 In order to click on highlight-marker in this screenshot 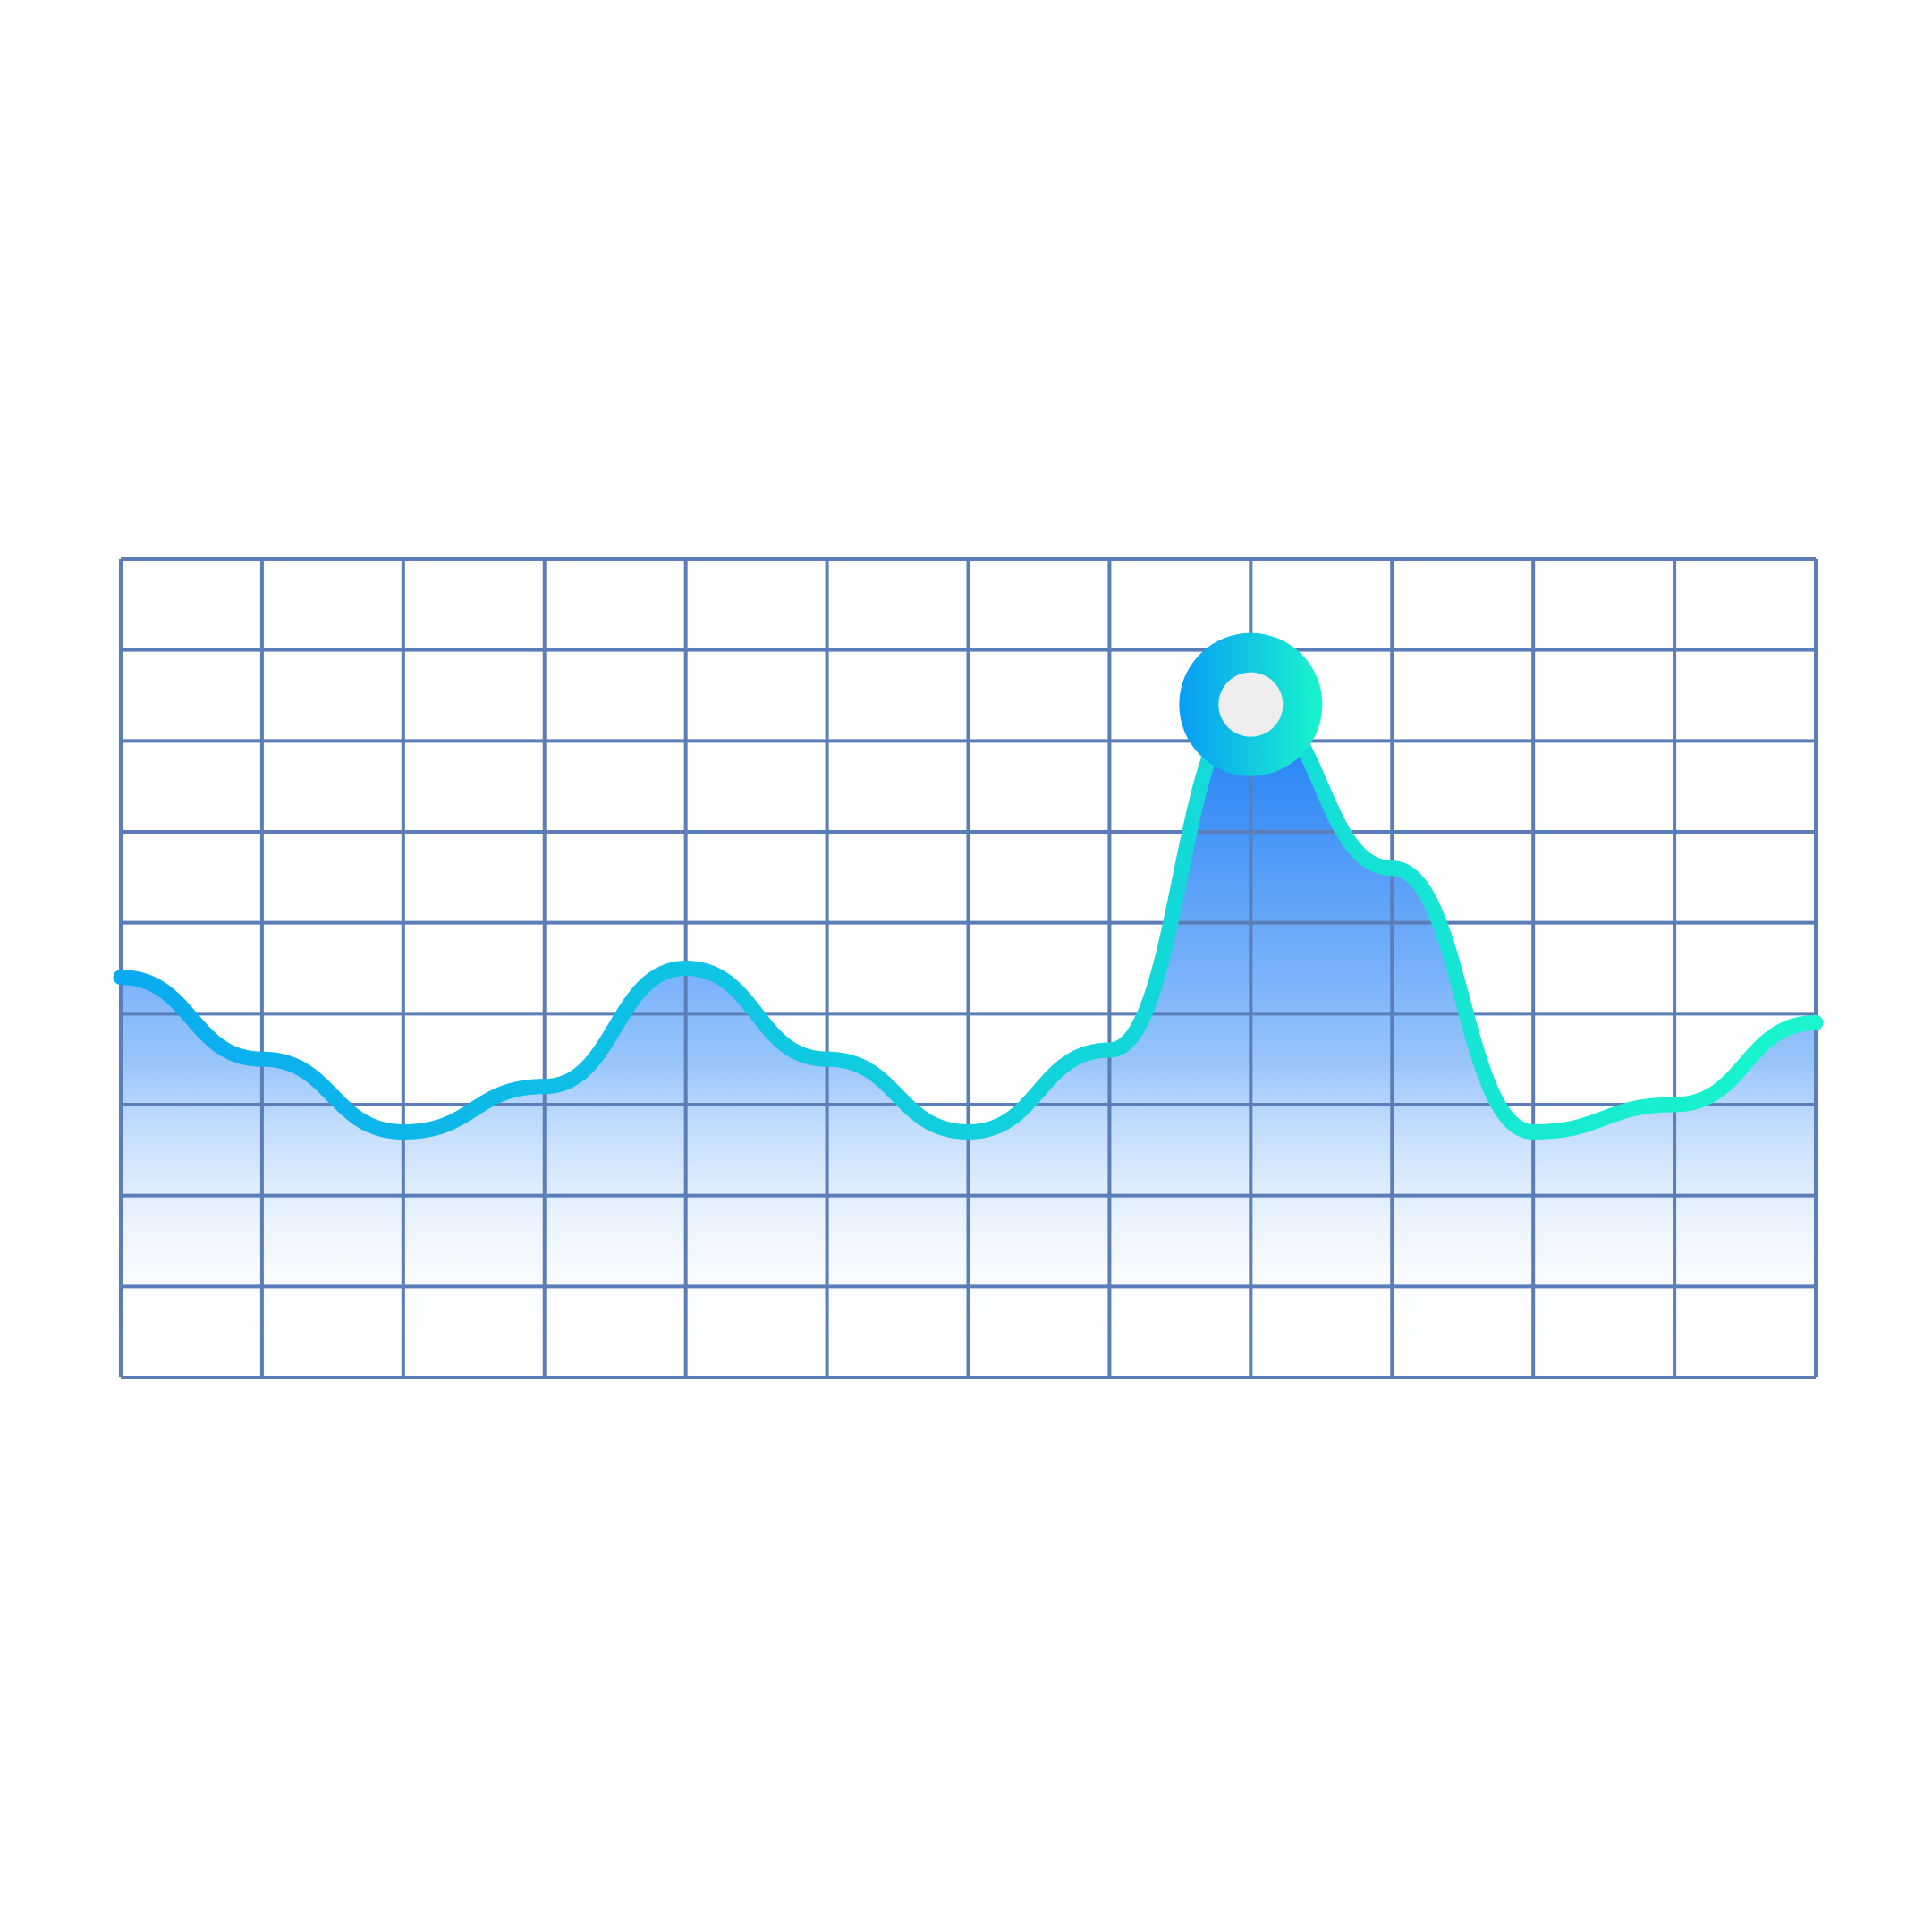, I will do `click(1251, 704)`.